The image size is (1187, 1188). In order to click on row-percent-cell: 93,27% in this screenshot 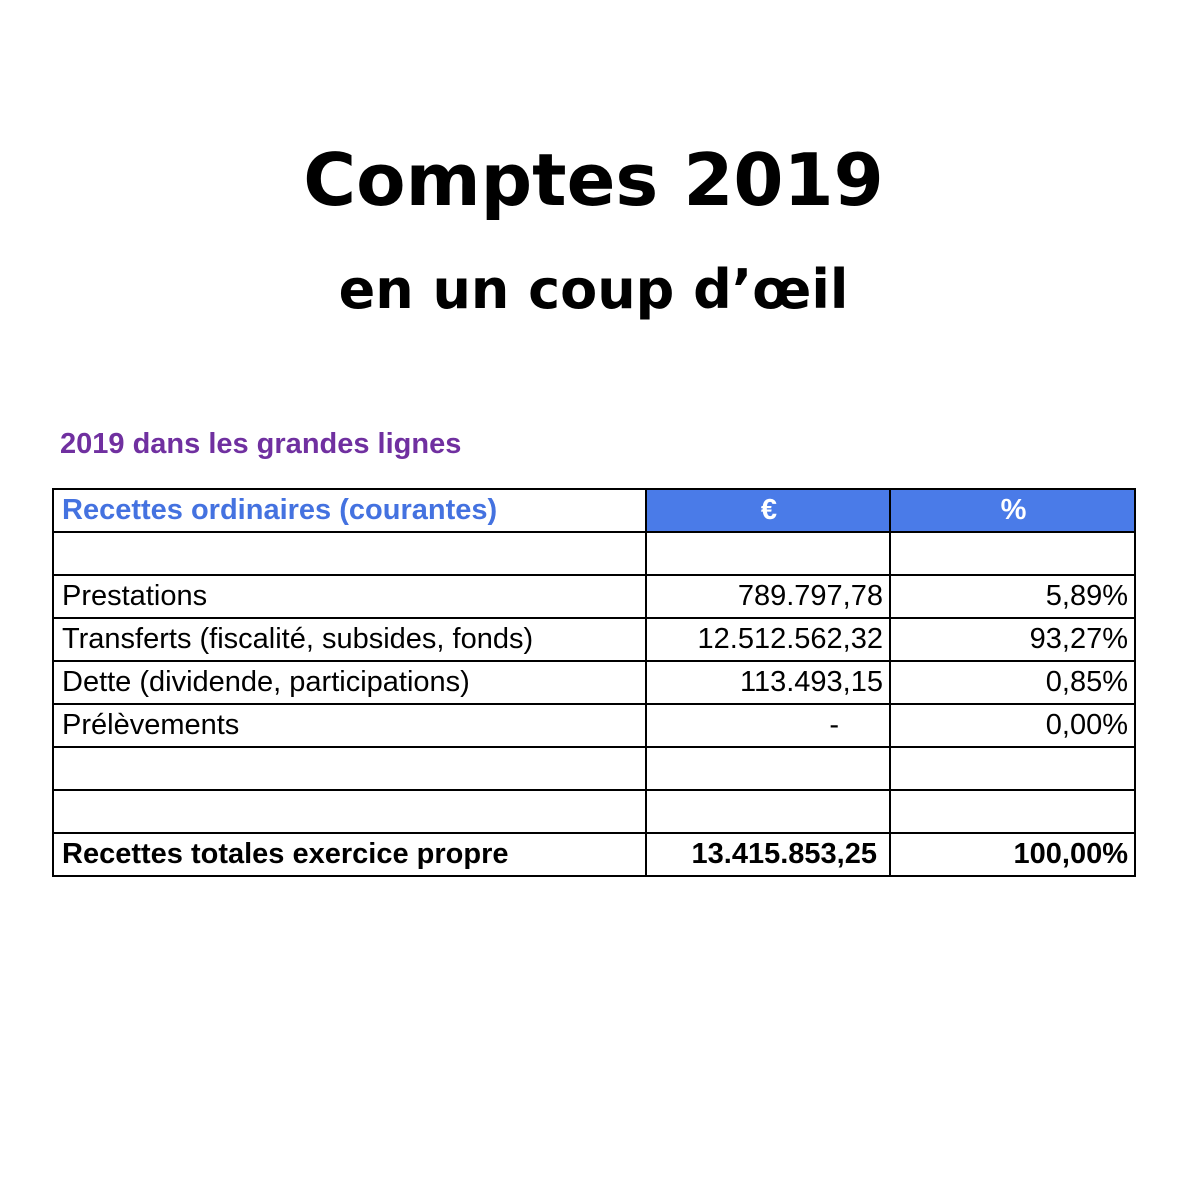, I will do `click(1012, 639)`.